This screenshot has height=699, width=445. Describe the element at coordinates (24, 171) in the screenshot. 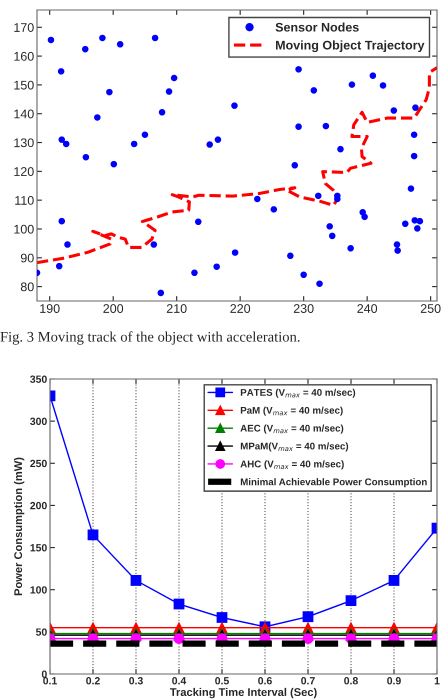

I see `y-tick-label: 120` at that location.